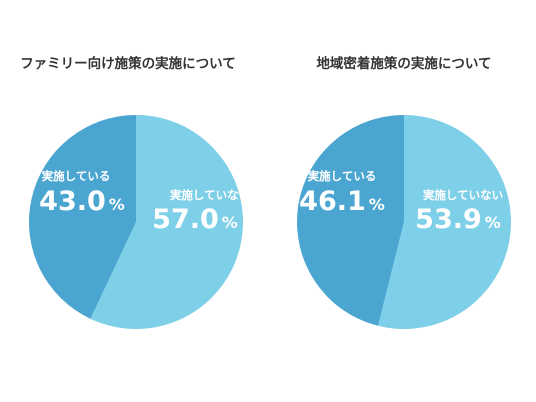 The height and width of the screenshot is (402, 536). I want to click on chart-1-value-implemented: 43.0%, so click(82, 201).